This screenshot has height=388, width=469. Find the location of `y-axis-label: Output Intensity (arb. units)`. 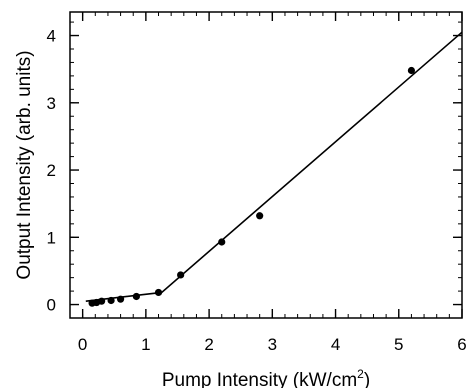

y-axis-label: Output Intensity (arb. units) is located at coordinates (24, 164).